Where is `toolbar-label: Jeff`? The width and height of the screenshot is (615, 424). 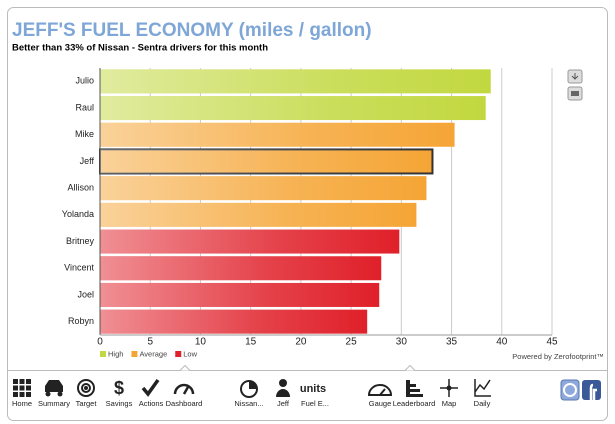
toolbar-label: Jeff is located at coordinates (283, 403).